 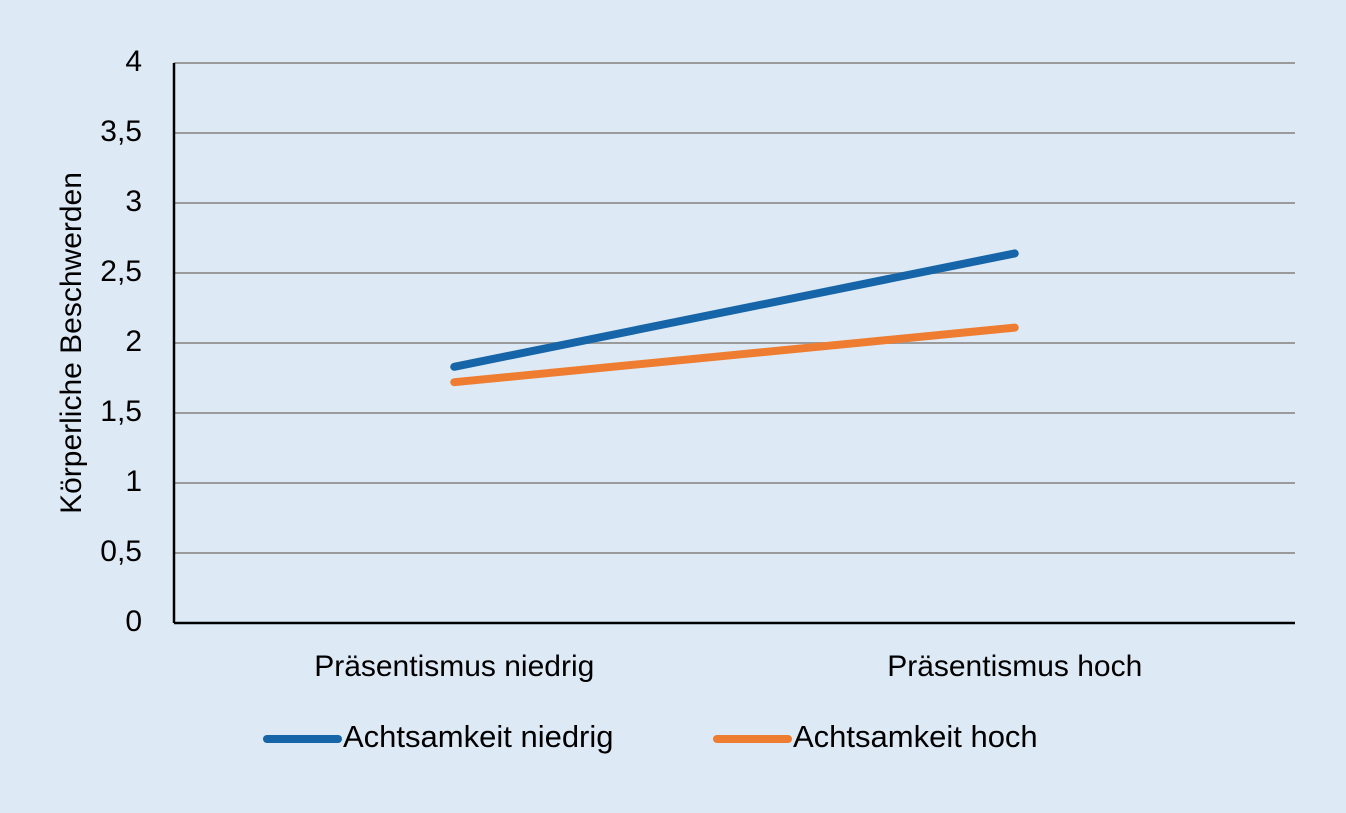 What do you see at coordinates (121, 131) in the screenshot?
I see `y-tick-label: 3,5` at bounding box center [121, 131].